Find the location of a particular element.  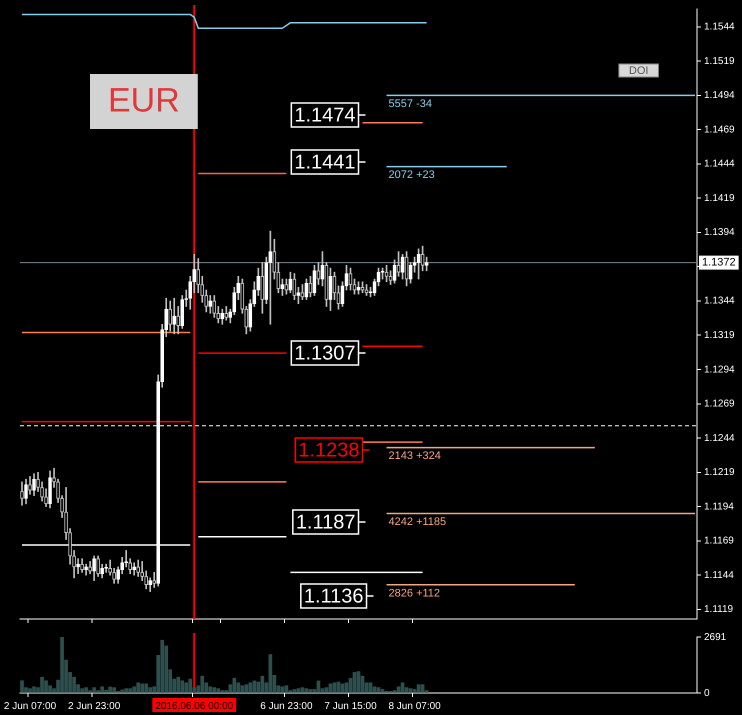

y-tick-label: 1.1294 is located at coordinates (720, 370).